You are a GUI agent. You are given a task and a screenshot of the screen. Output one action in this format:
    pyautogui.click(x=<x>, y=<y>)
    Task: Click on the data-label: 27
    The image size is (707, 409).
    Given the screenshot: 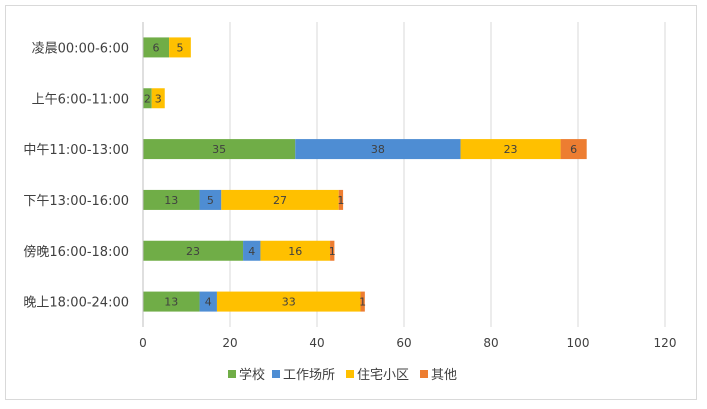 What is the action you would take?
    pyautogui.click(x=280, y=200)
    